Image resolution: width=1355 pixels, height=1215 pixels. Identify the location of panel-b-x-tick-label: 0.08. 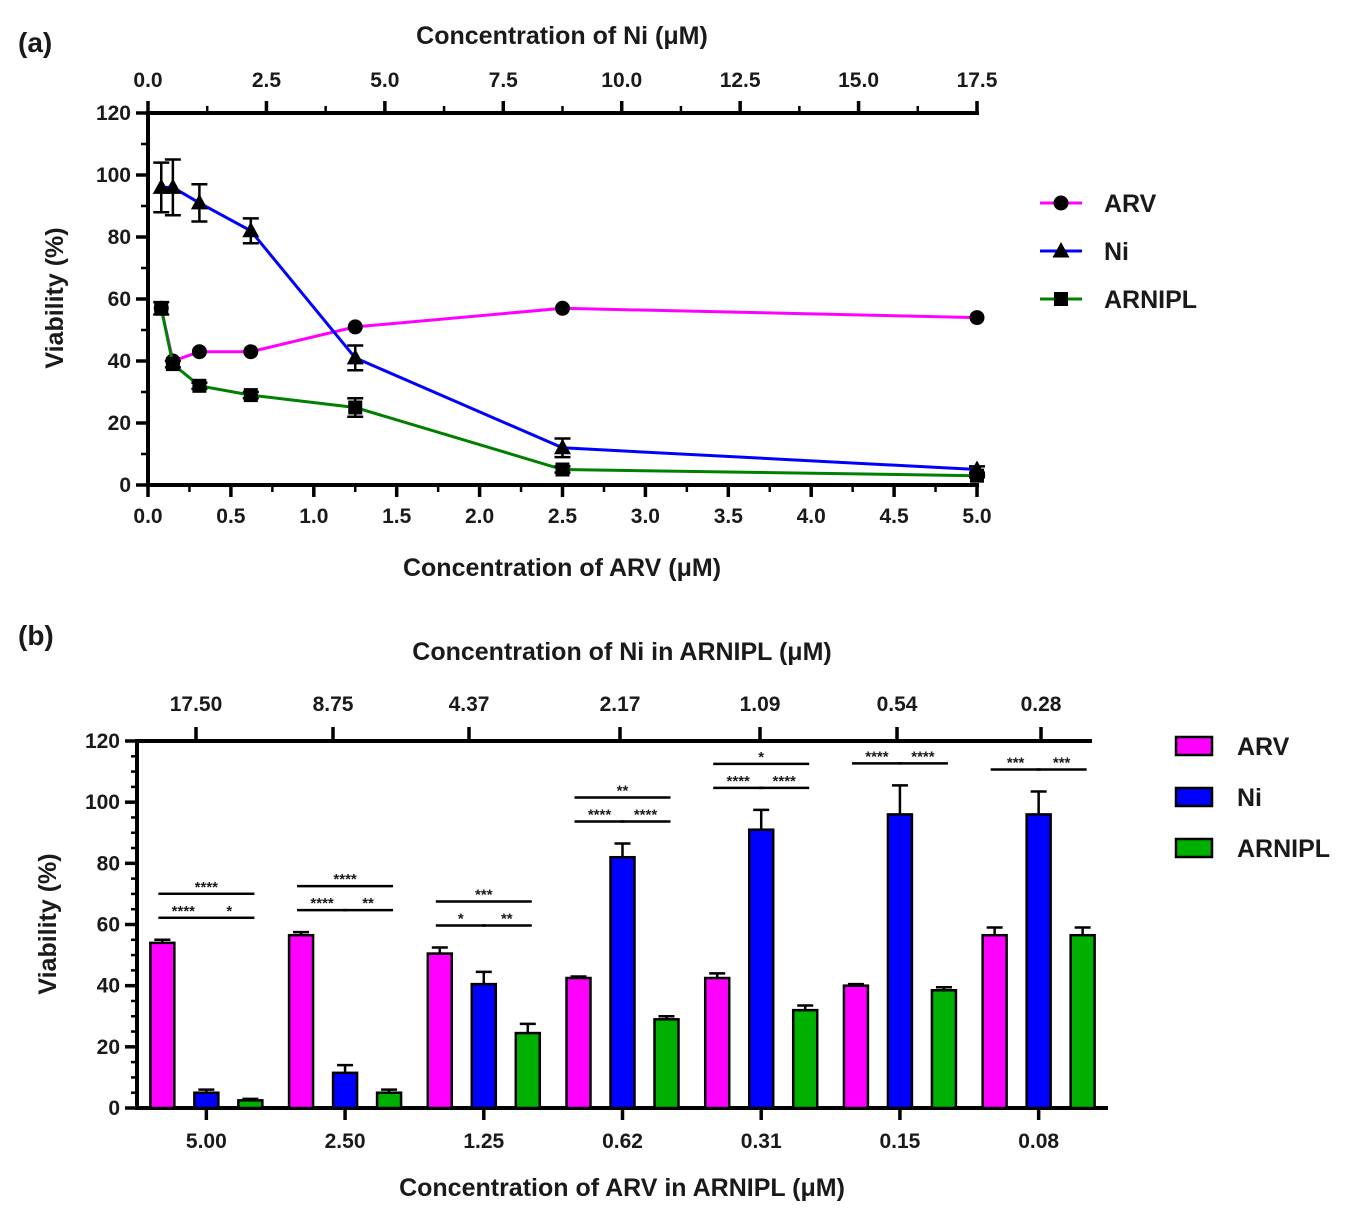
(1038, 1141).